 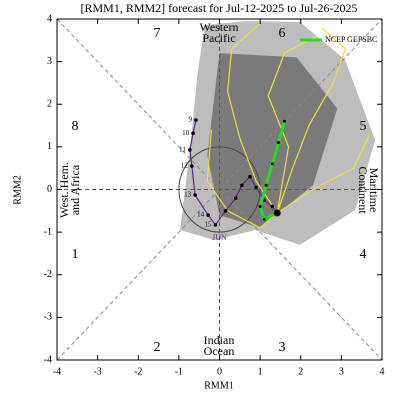 I want to click on x-tick-label: 0, so click(x=219, y=371).